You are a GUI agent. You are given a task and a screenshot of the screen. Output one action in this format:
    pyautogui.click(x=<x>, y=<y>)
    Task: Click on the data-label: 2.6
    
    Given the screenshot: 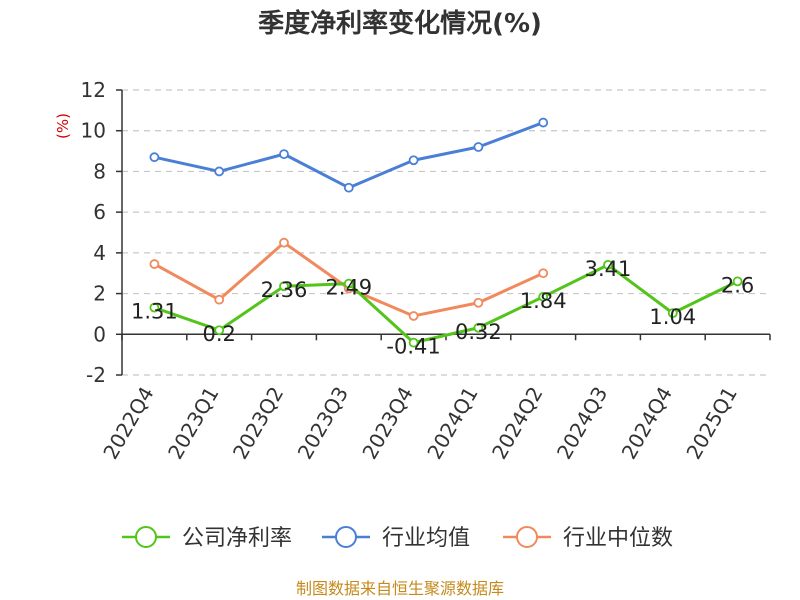 What is the action you would take?
    pyautogui.click(x=737, y=285)
    